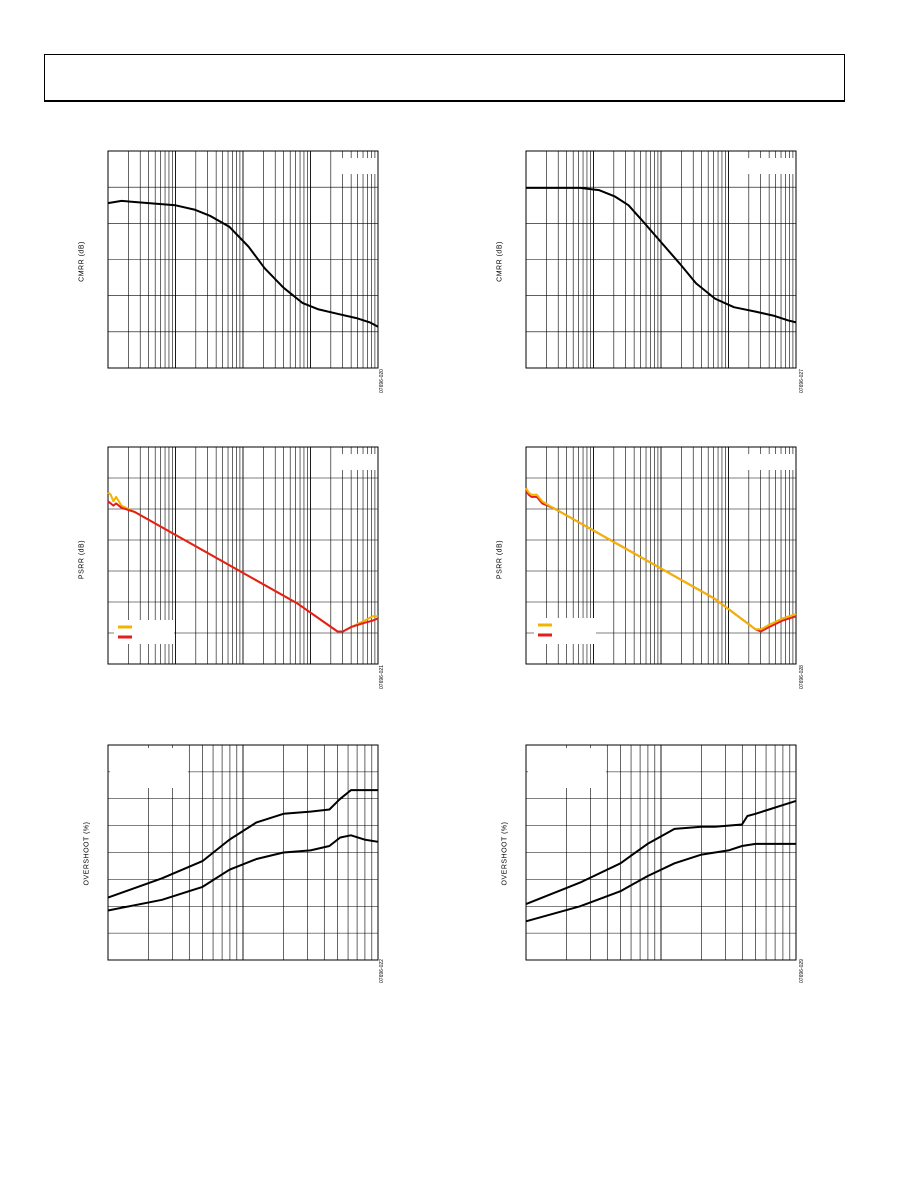 The height and width of the screenshot is (1188, 918). I want to click on figure-id: 07696-029, so click(802, 971).